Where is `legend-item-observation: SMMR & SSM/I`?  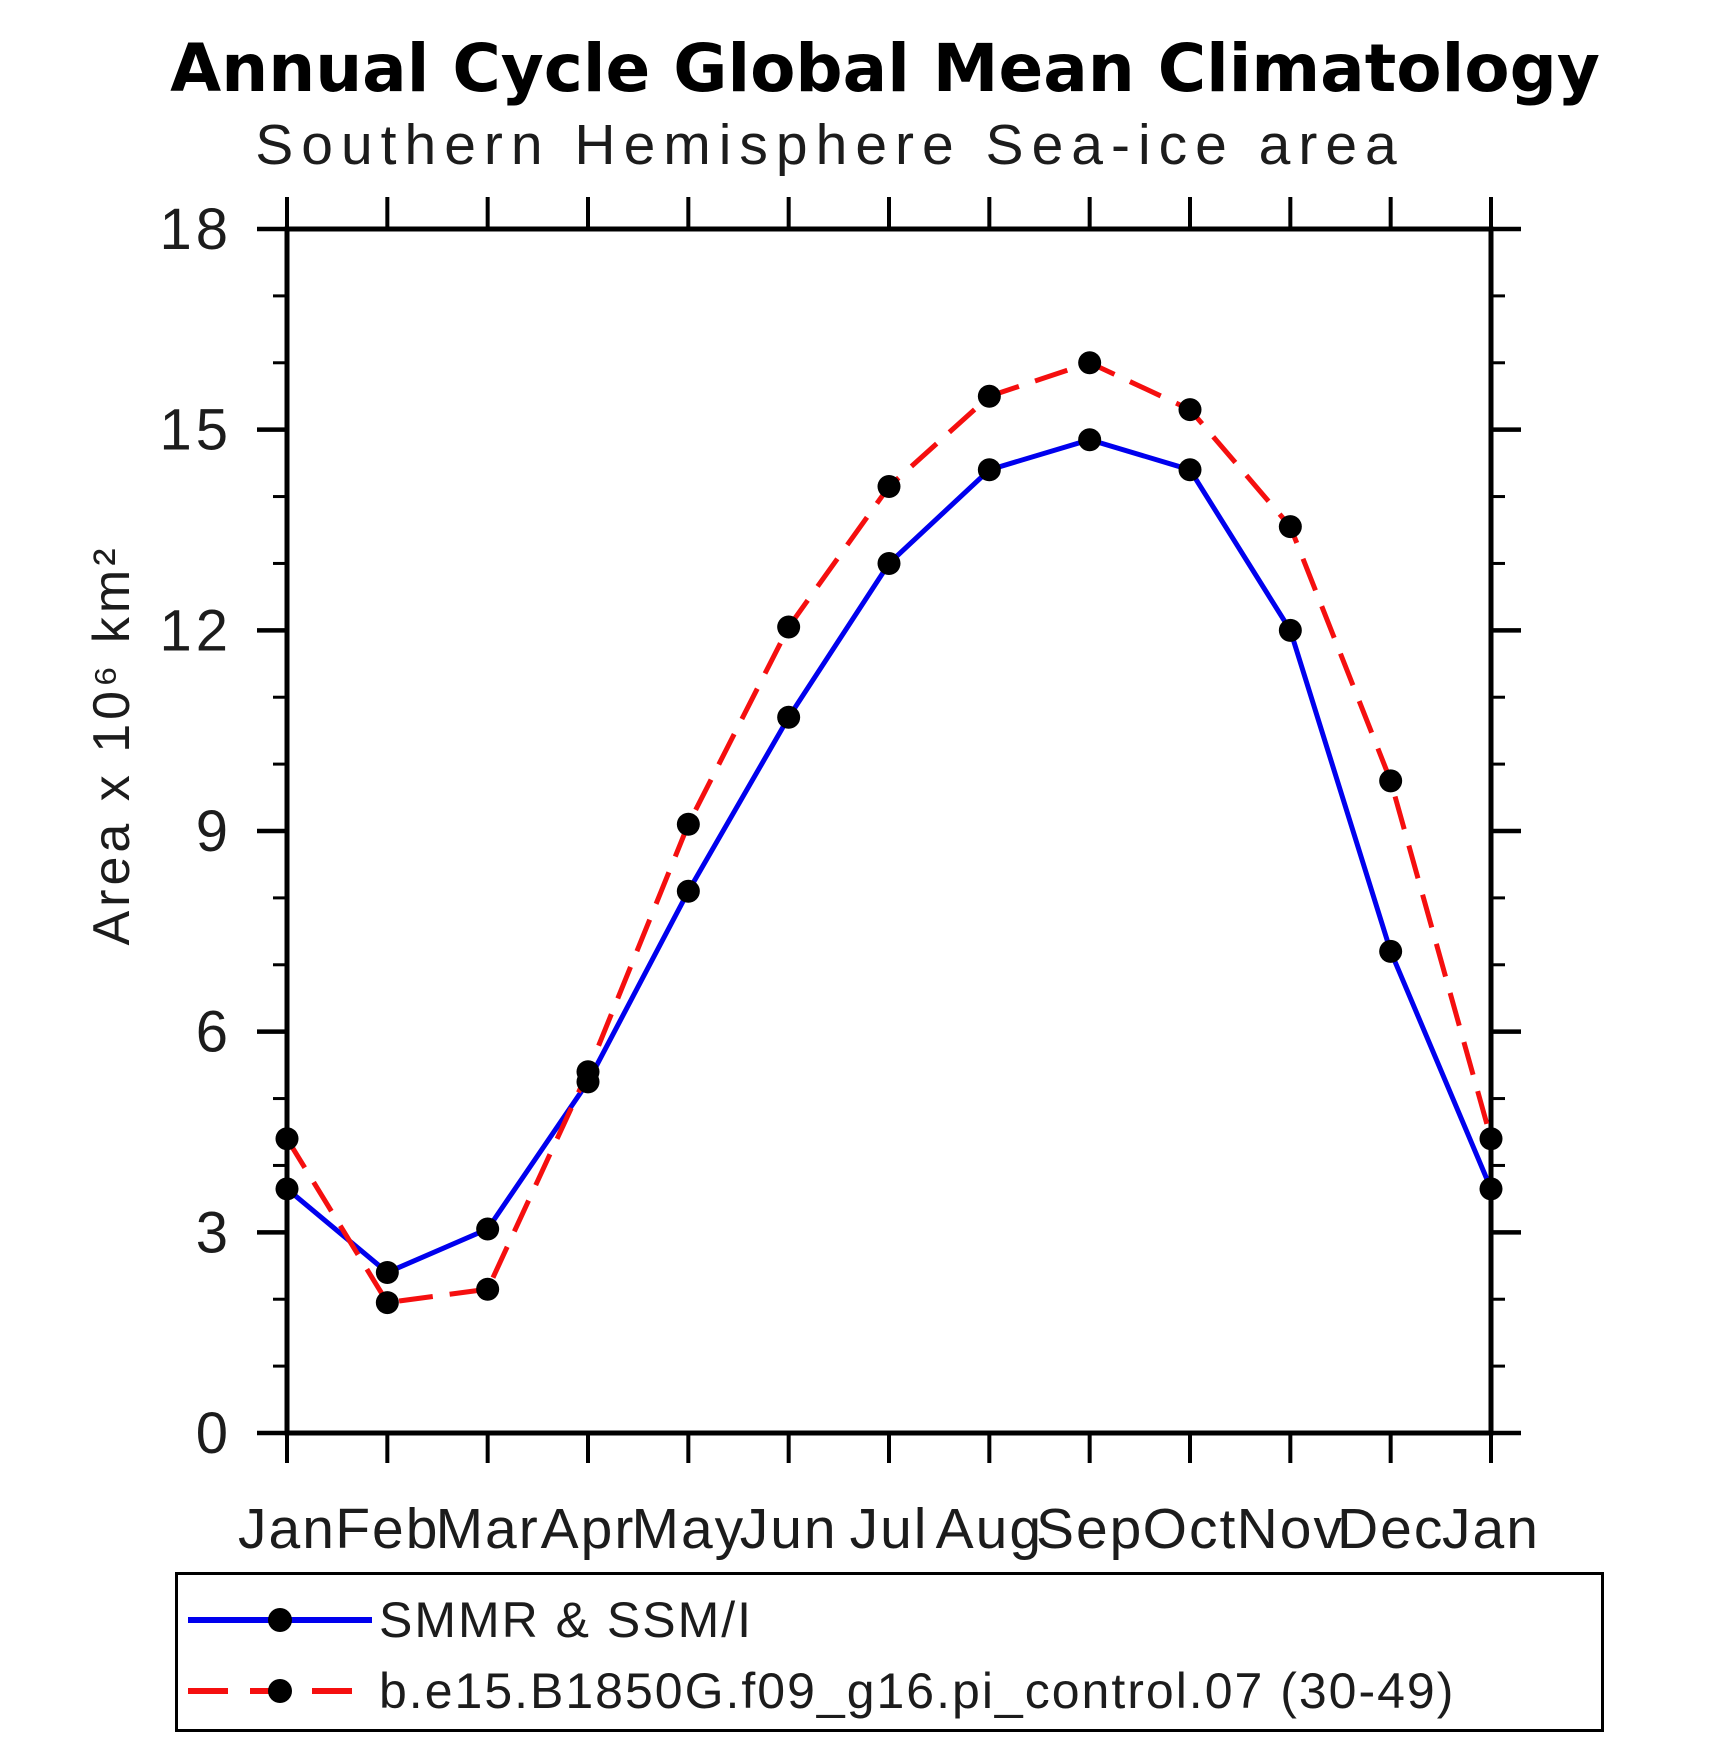 legend-item-observation: SMMR & SSM/I is located at coordinates (468, 1620).